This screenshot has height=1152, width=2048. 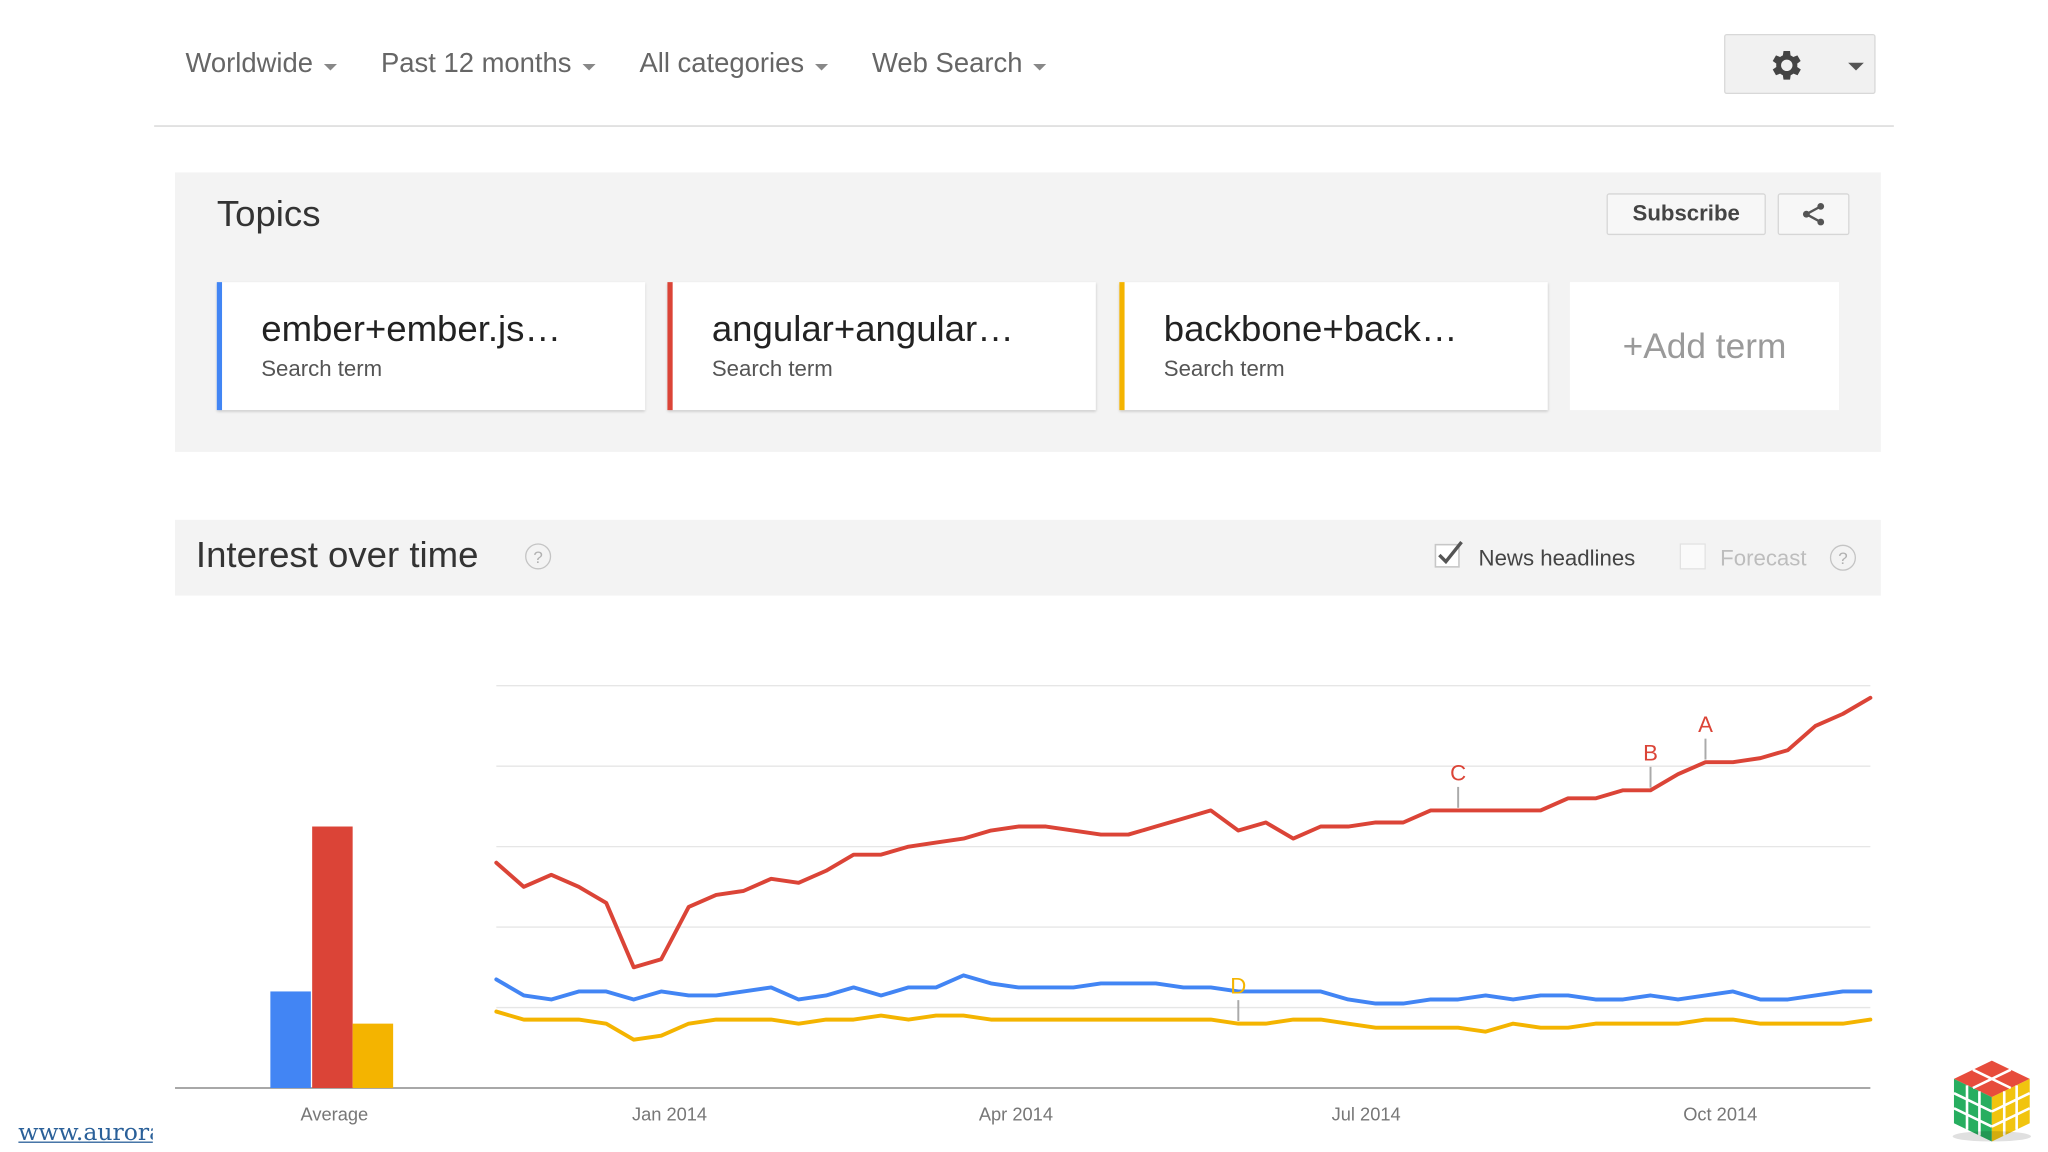 I want to click on term-card-ember: ember+ember.js… Search term, so click(x=431, y=346).